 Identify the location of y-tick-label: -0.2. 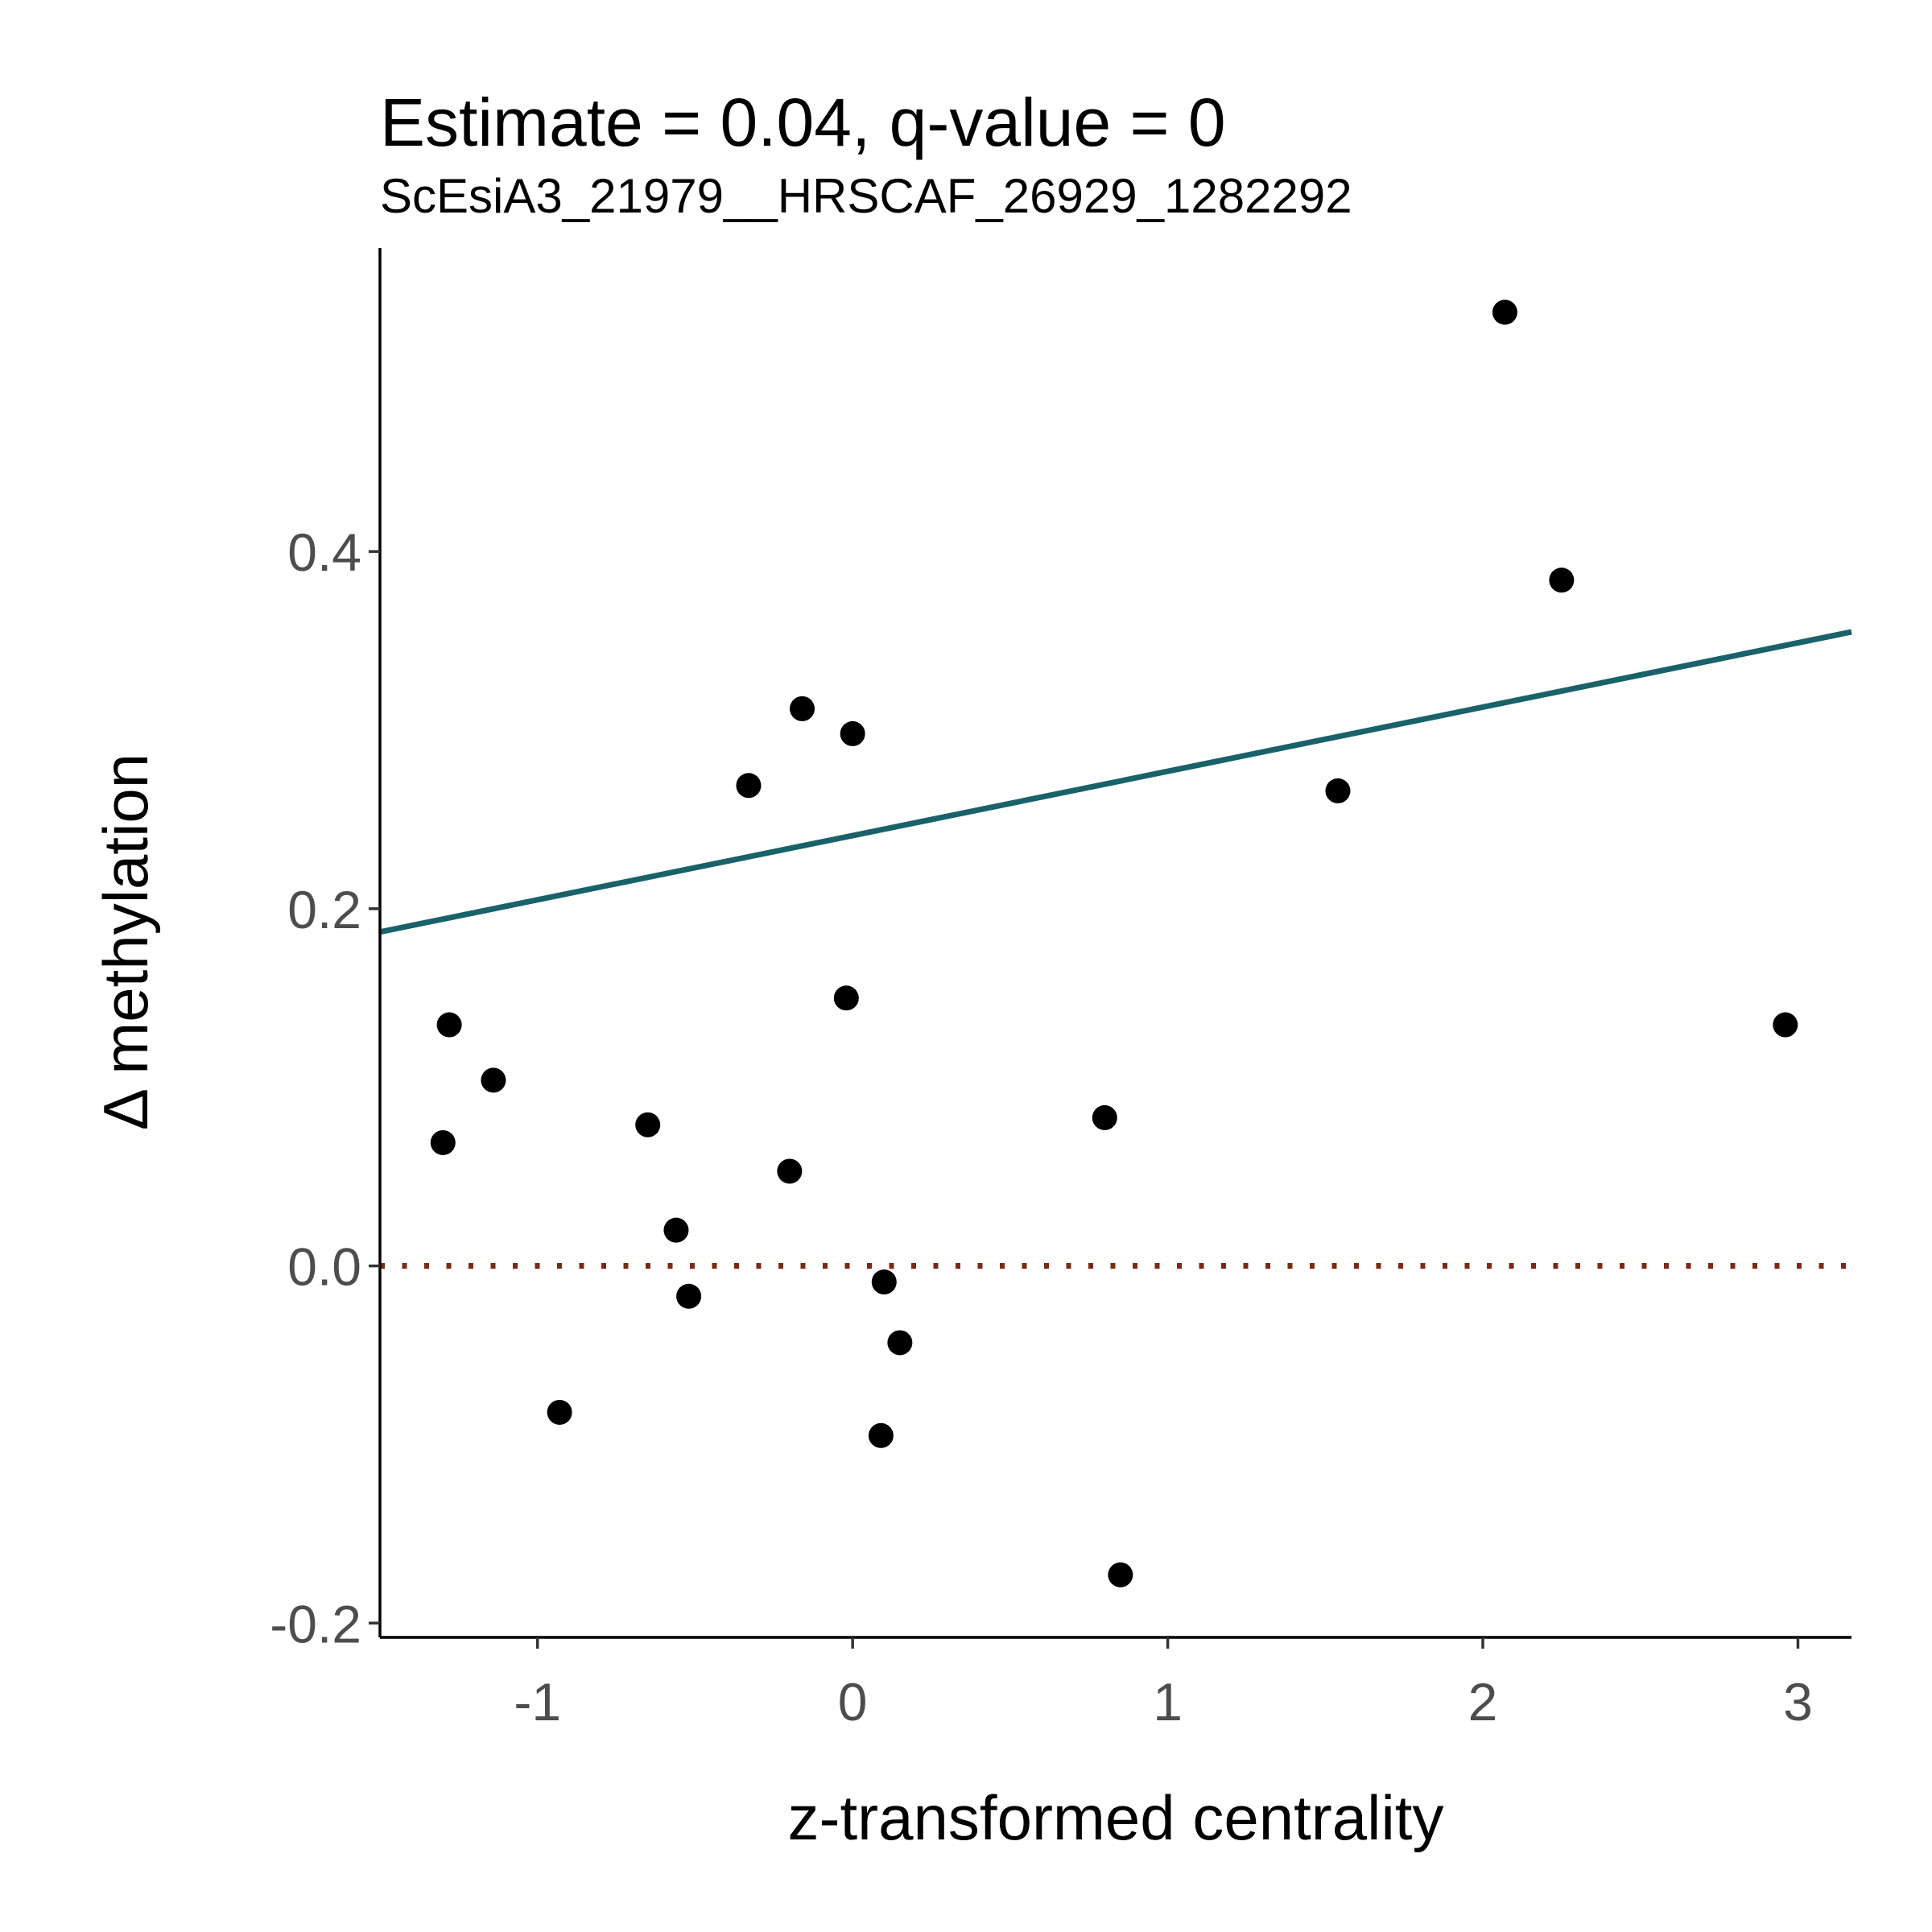
(315, 1623).